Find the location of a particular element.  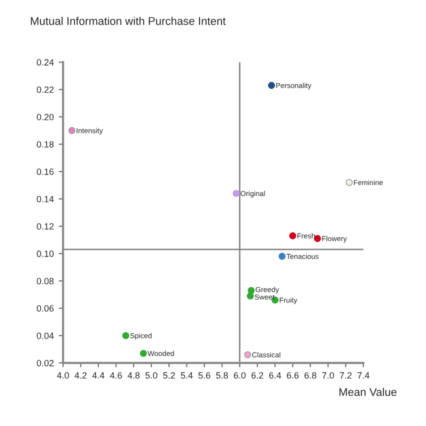

y-tick-label: 0.10 is located at coordinates (45, 253).